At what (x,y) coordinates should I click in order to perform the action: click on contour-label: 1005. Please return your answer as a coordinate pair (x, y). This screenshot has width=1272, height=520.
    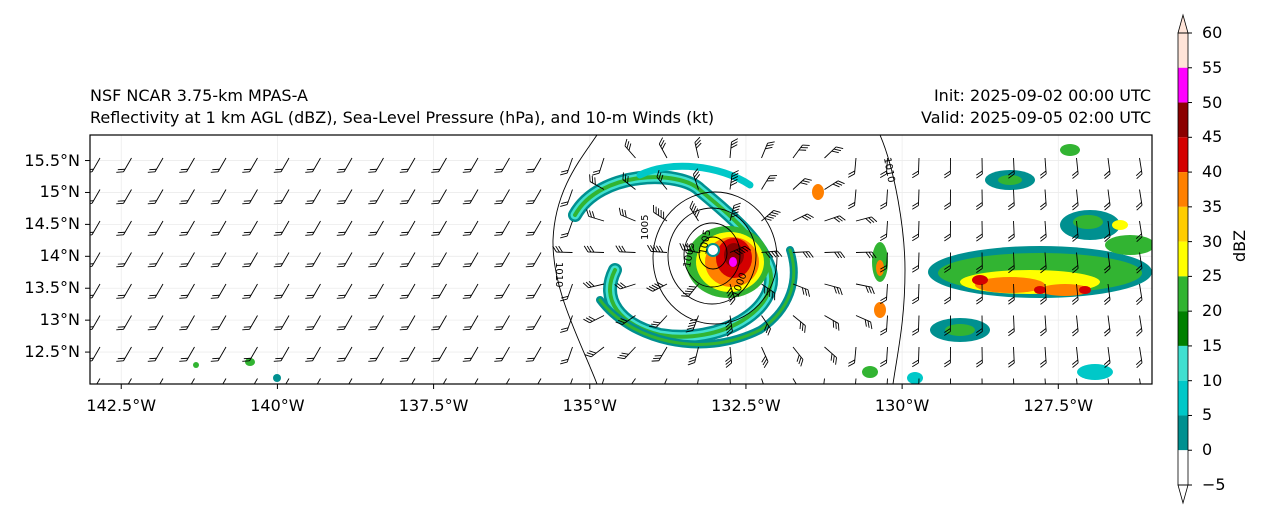
    Looking at the image, I should click on (705, 242).